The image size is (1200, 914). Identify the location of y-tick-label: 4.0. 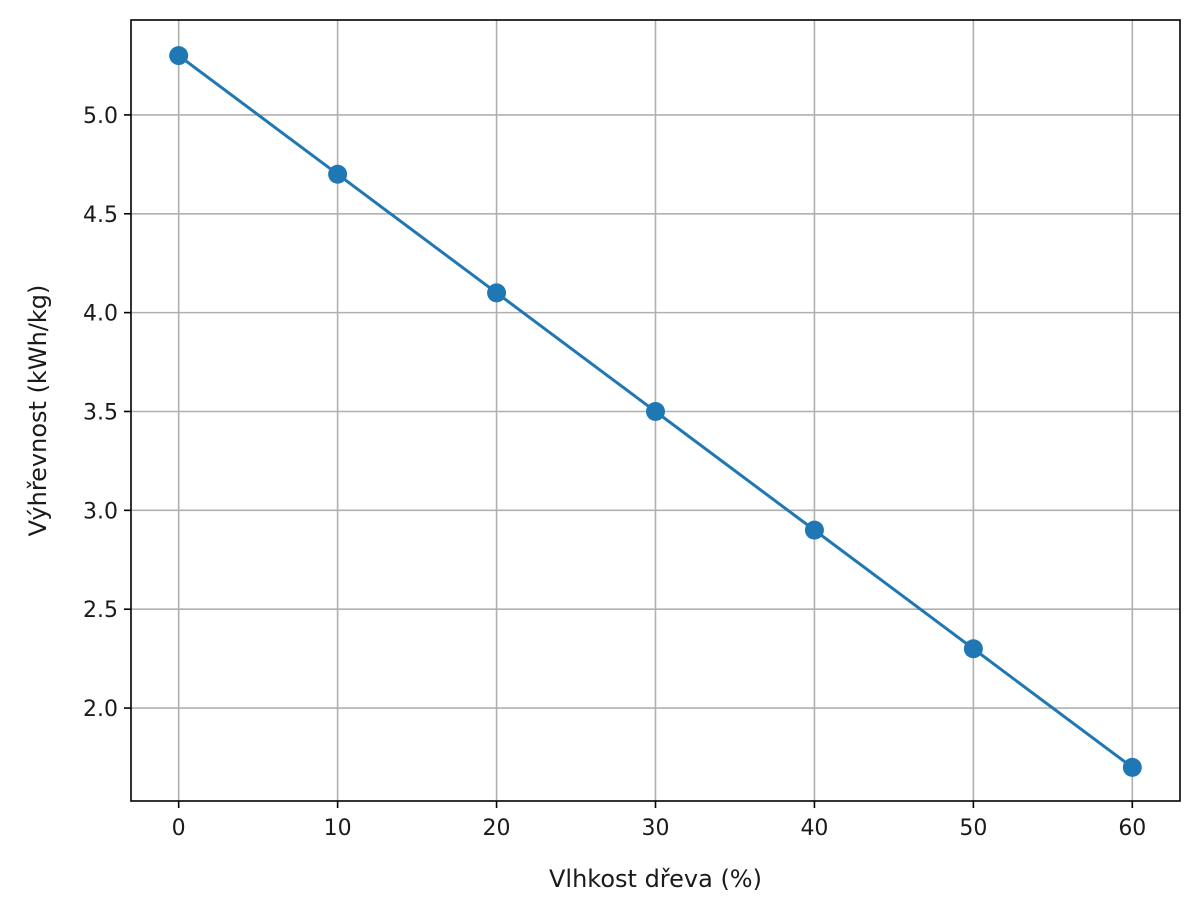
(100, 314).